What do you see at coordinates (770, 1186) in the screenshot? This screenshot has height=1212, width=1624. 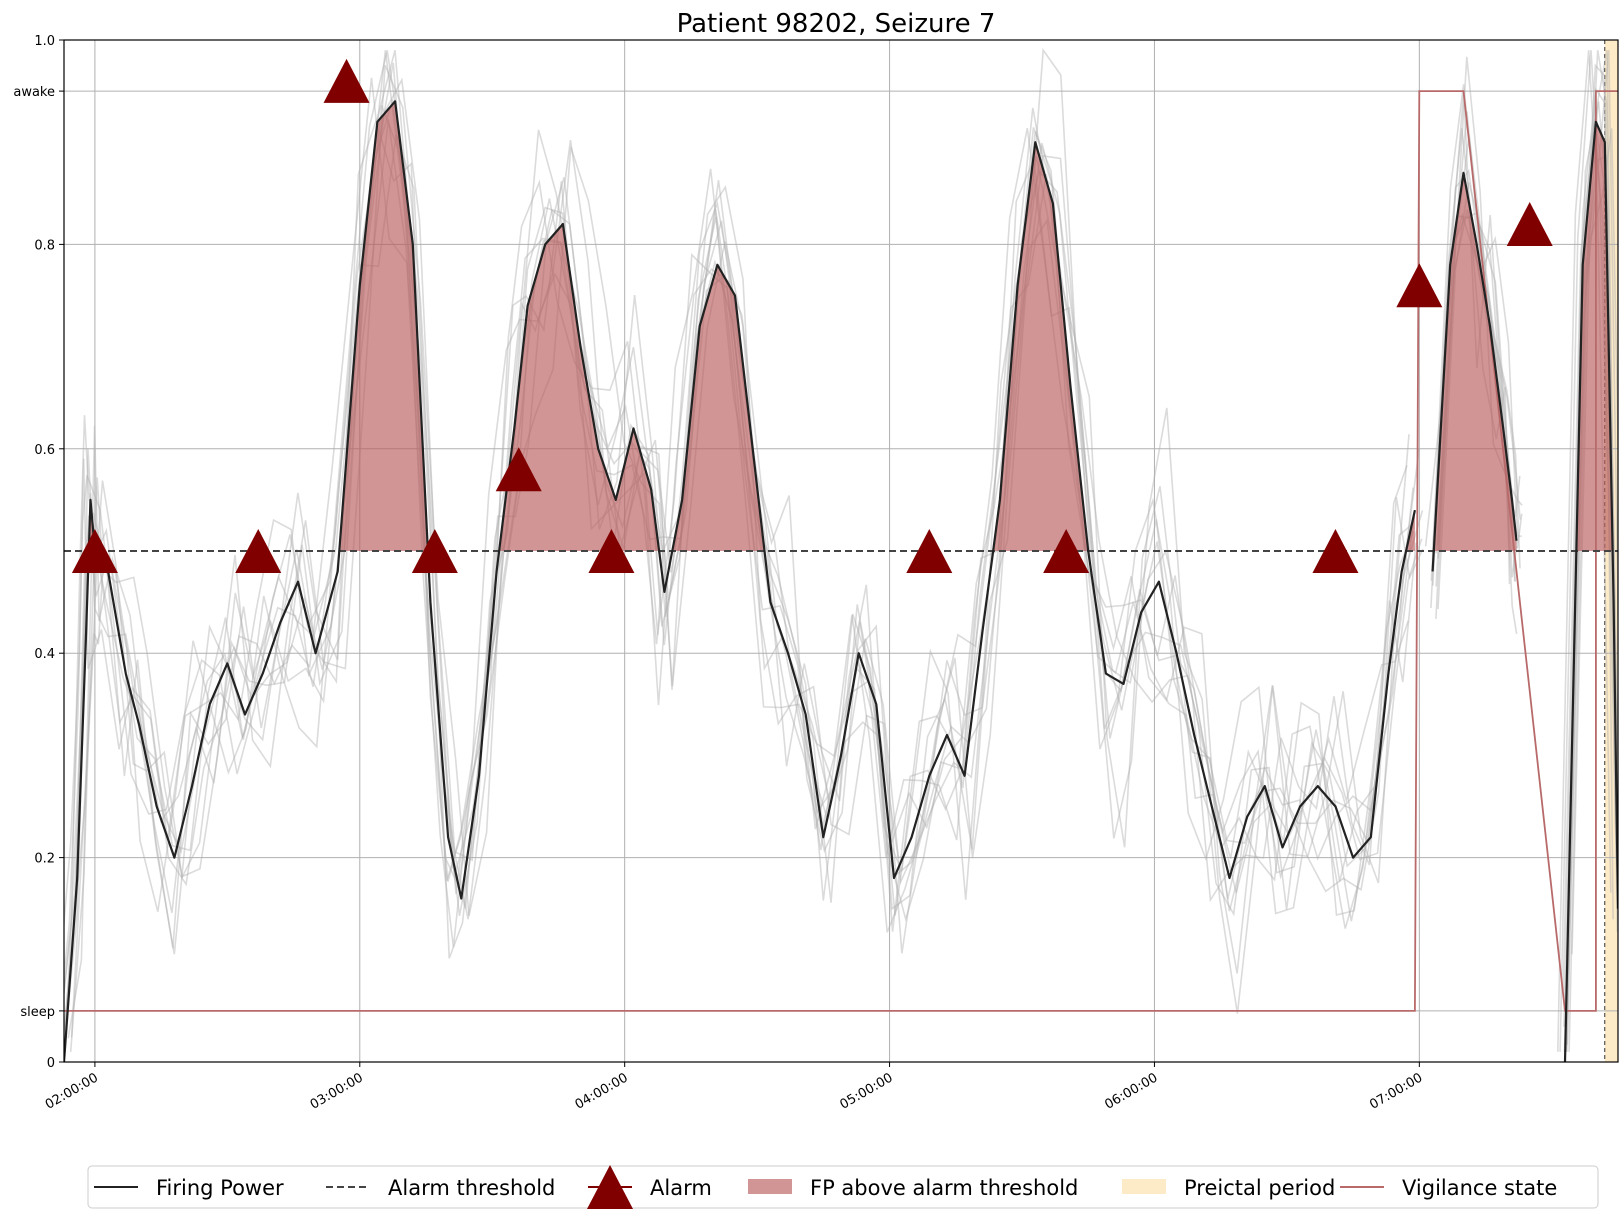 I see `legend-swatch-fill` at bounding box center [770, 1186].